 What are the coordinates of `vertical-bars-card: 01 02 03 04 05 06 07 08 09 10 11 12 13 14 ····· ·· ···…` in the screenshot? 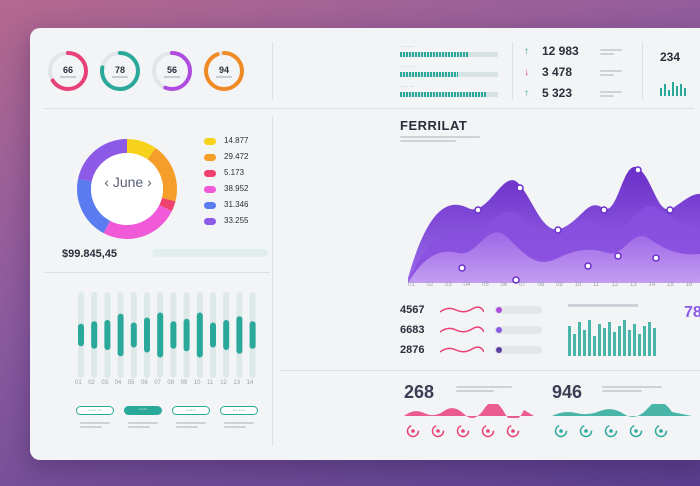 It's located at (157, 365).